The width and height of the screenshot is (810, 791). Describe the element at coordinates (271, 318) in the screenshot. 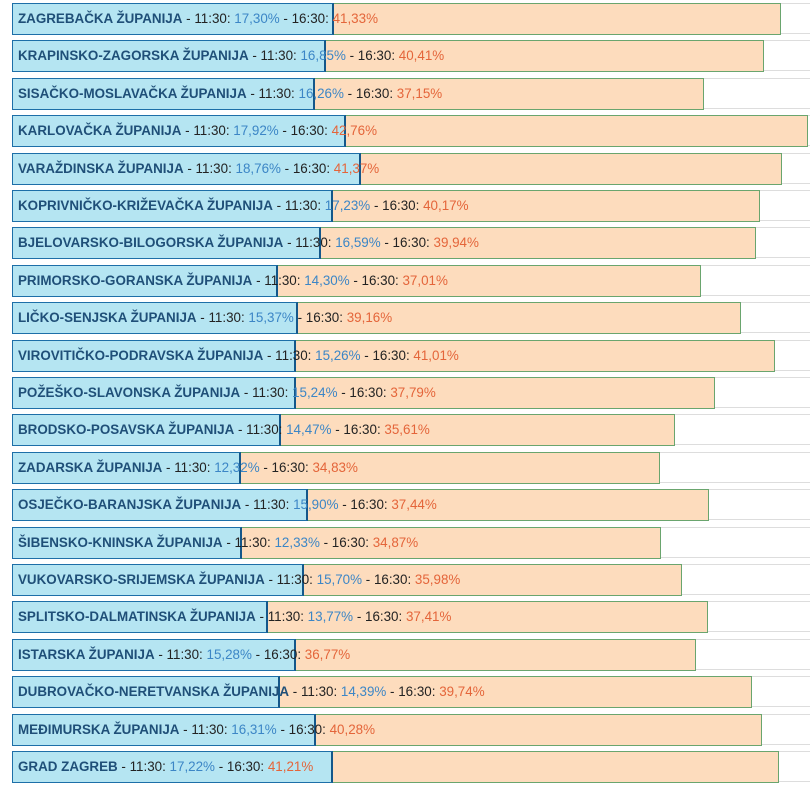

I see `value-morning: 15,37%` at that location.